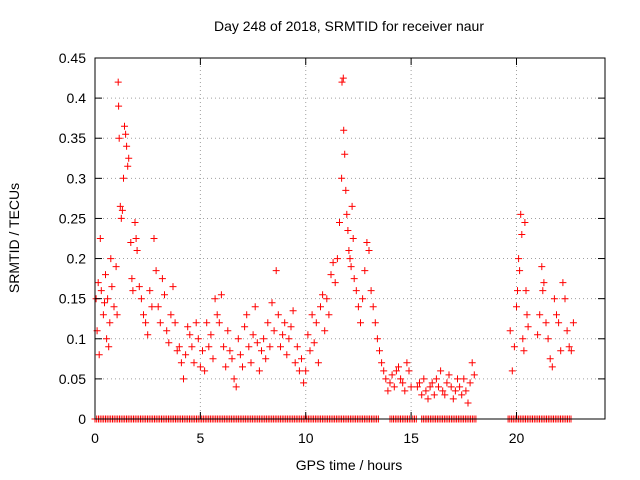 Image resolution: width=640 pixels, height=480 pixels. What do you see at coordinates (82, 419) in the screenshot?
I see `y-tick-label: 0` at bounding box center [82, 419].